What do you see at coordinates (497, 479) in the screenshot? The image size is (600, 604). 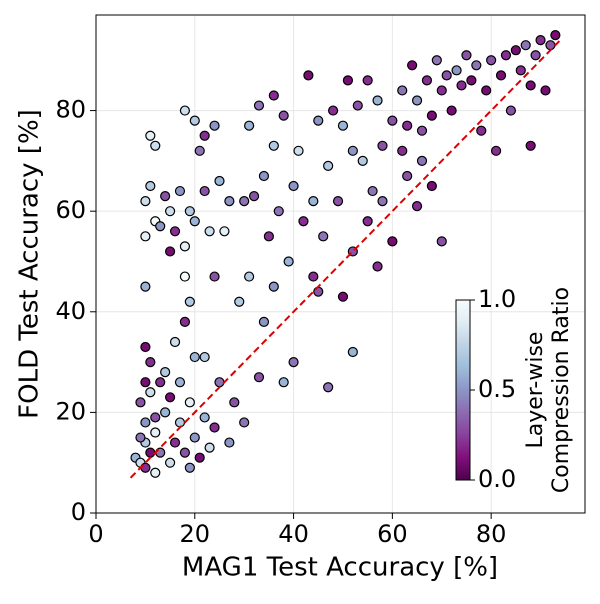 I see `colorbar-tick-label: 0.0` at bounding box center [497, 479].